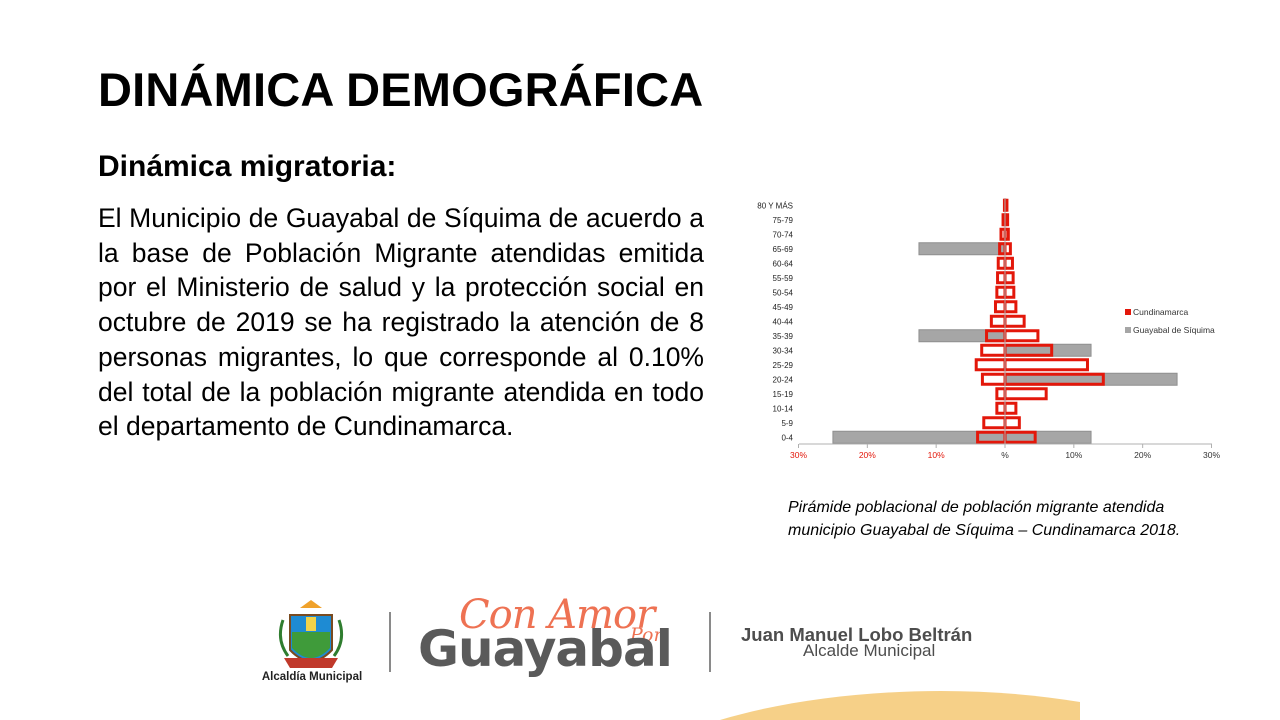 This screenshot has width=1280, height=720. I want to click on alcaldia-logo-caption: Alcaldía Municipal, so click(312, 677).